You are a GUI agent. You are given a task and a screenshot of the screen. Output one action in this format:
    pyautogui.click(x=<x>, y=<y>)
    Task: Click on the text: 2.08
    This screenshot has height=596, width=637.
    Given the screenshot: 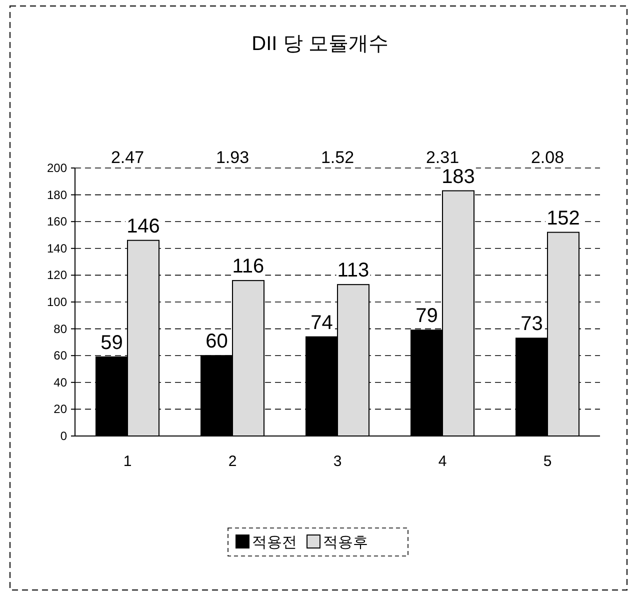 What is the action you would take?
    pyautogui.click(x=547, y=157)
    